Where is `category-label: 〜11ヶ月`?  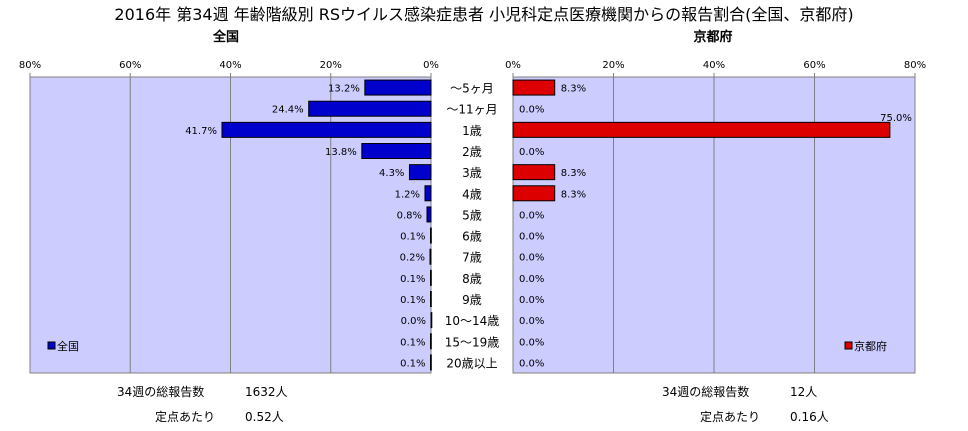
category-label: 〜11ヶ月 is located at coordinates (471, 110).